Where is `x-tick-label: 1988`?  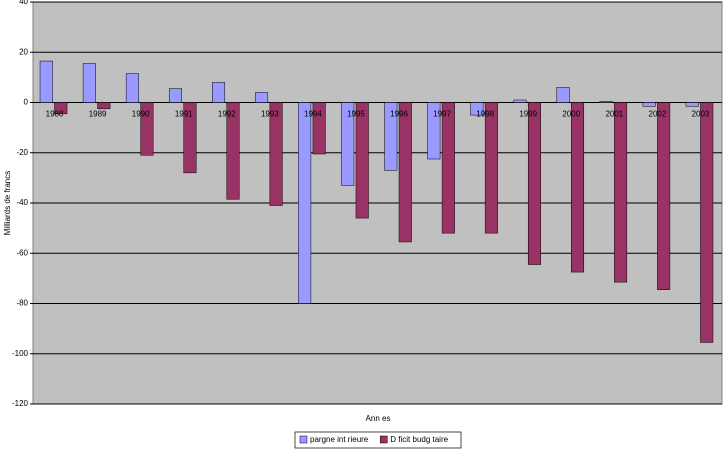
x-tick-label: 1988 is located at coordinates (55, 114).